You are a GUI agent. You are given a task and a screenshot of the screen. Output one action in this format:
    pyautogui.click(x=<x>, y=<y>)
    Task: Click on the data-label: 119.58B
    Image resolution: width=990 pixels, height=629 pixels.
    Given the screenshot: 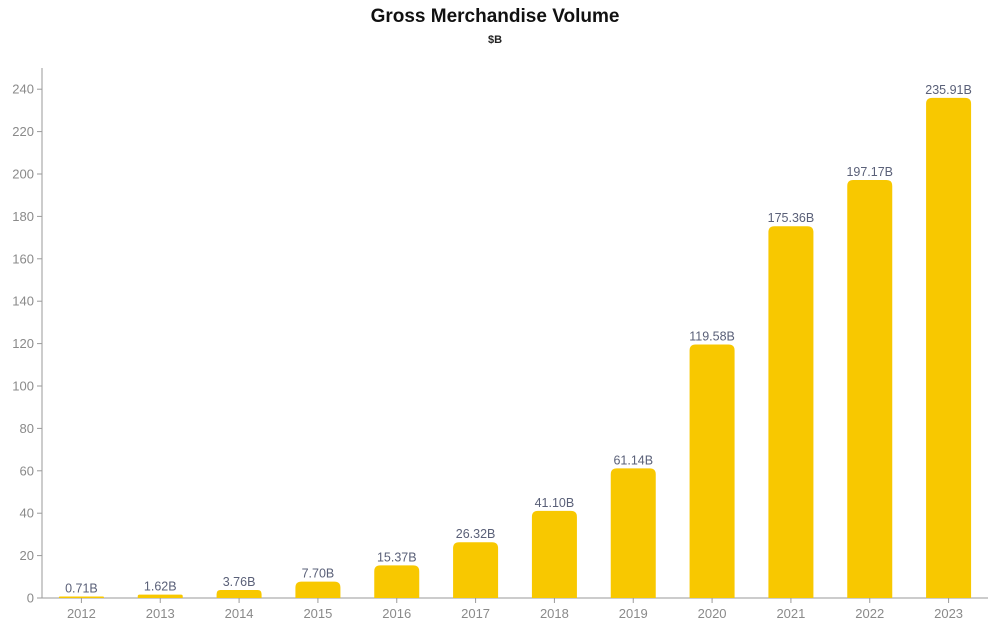 What is the action you would take?
    pyautogui.click(x=712, y=336)
    